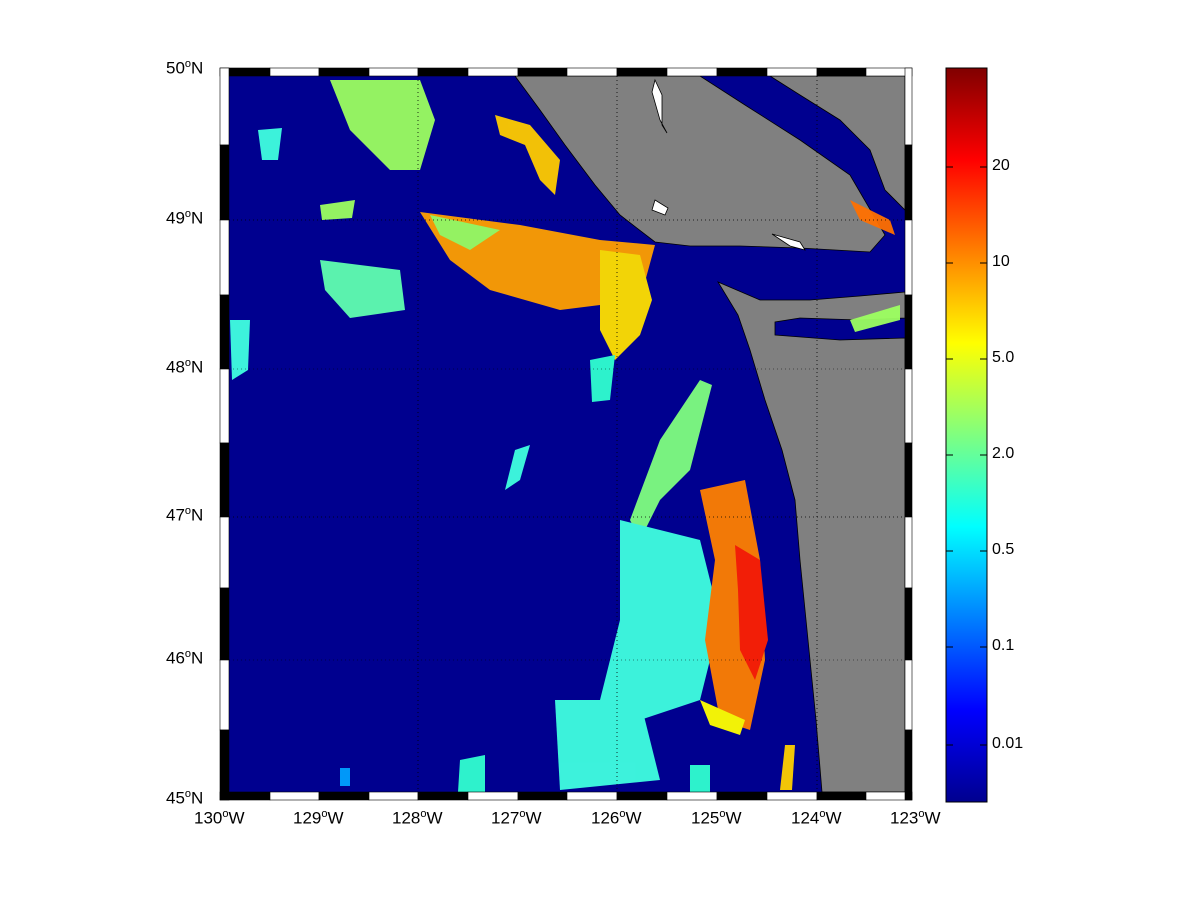 Image resolution: width=1200 pixels, height=900 pixels. What do you see at coordinates (728, 164) in the screenshot?
I see `lakes` at bounding box center [728, 164].